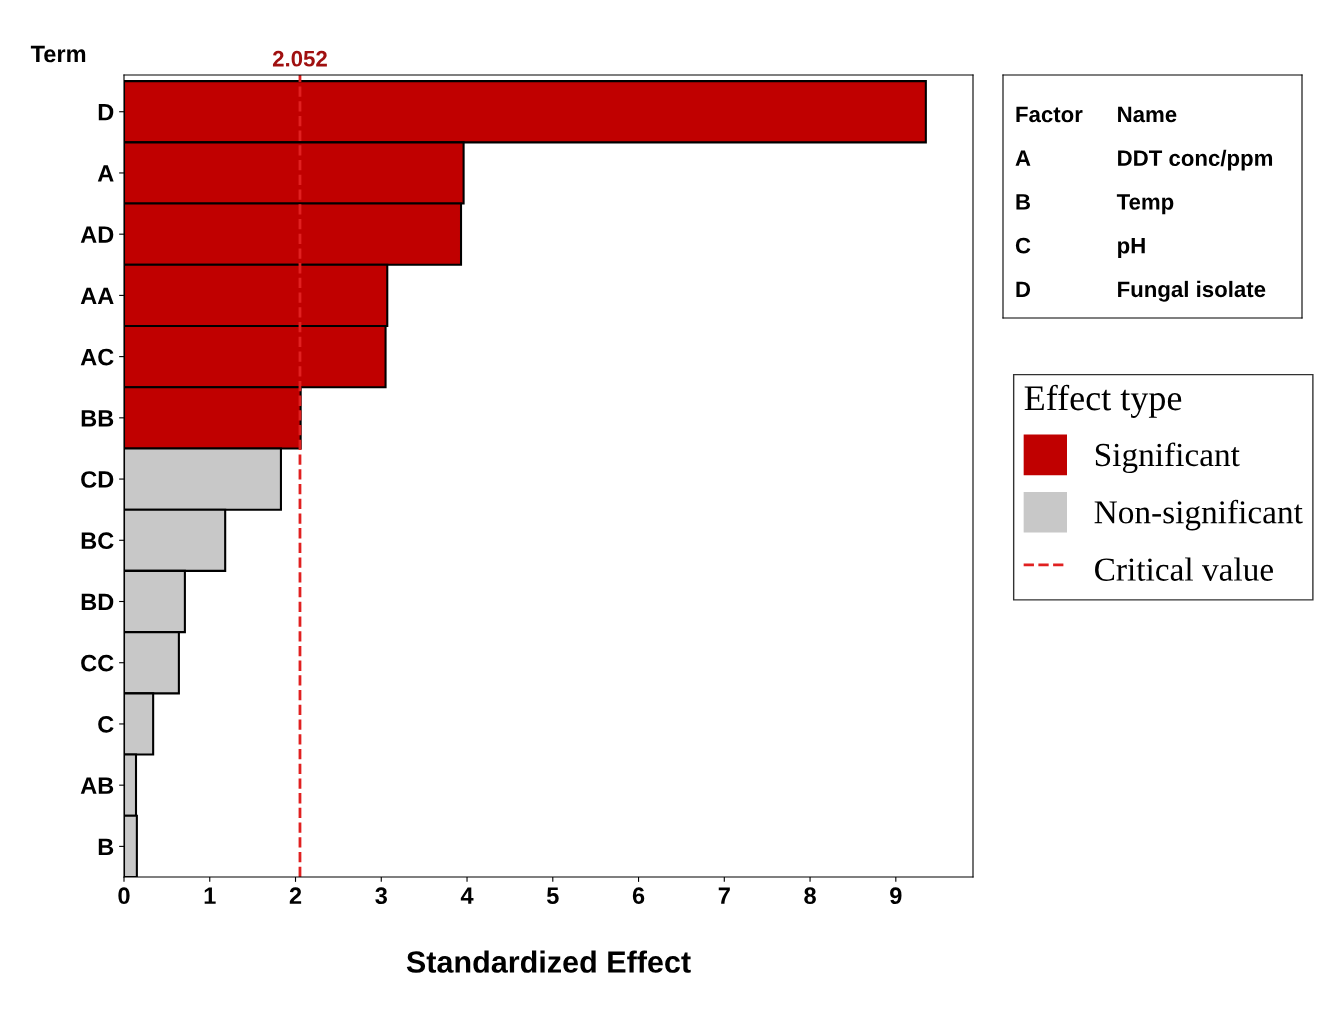  What do you see at coordinates (97, 357) in the screenshot?
I see `y-tick-label: AC` at bounding box center [97, 357].